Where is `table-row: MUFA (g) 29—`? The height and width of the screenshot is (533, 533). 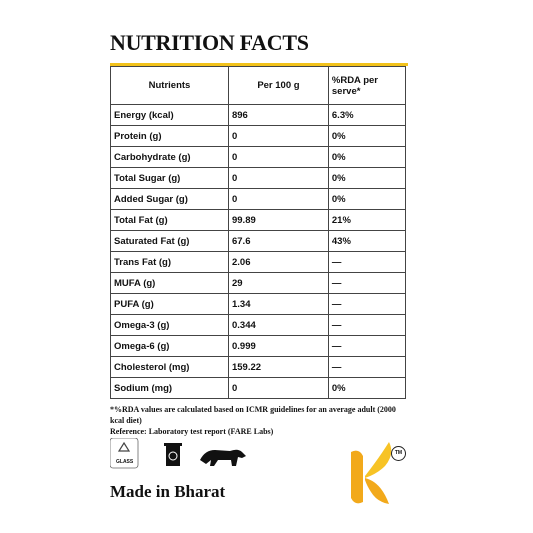 table-row: MUFA (g) 29— is located at coordinates (258, 283).